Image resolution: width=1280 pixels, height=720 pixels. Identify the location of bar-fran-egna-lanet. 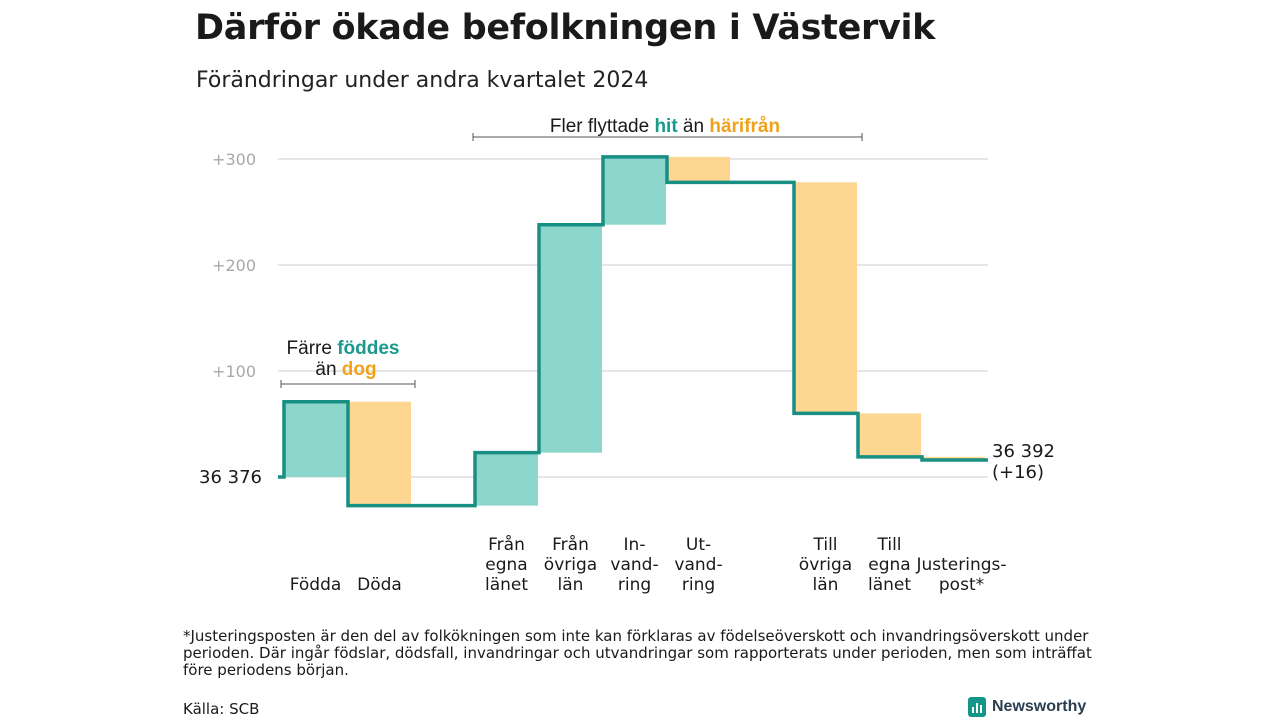
(506, 479).